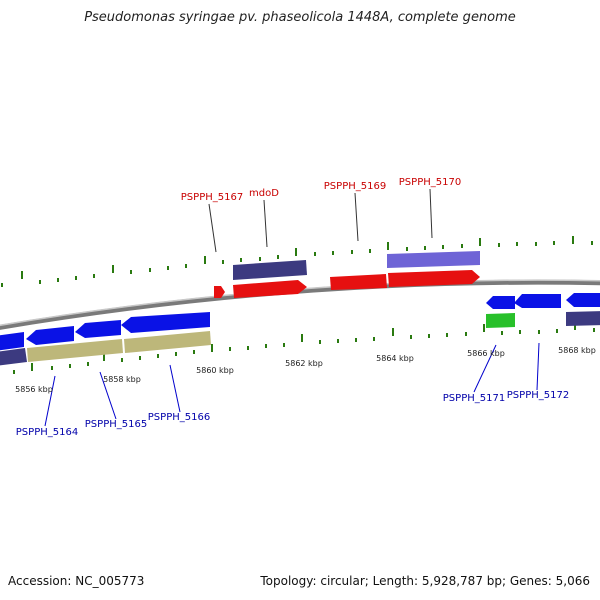  What do you see at coordinates (76, 581) in the screenshot?
I see `accession-text: Accession: NC_005773` at bounding box center [76, 581].